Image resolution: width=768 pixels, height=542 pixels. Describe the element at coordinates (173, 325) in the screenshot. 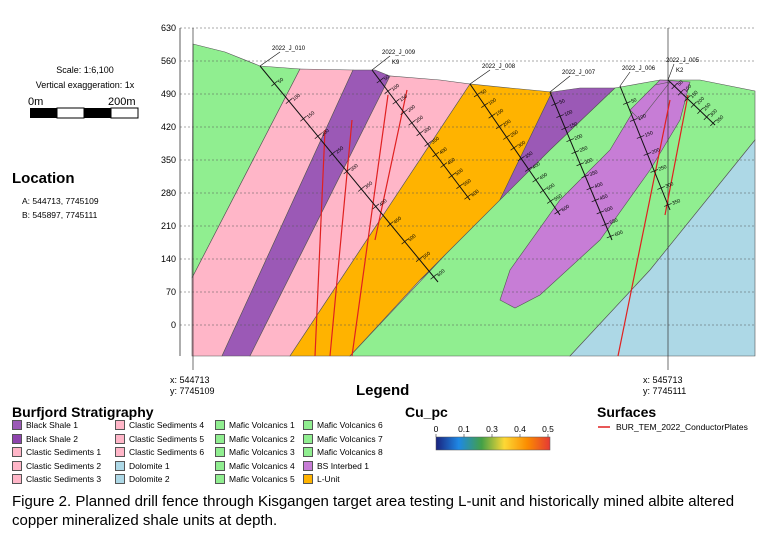

I see `y-tick-label: 0` at that location.